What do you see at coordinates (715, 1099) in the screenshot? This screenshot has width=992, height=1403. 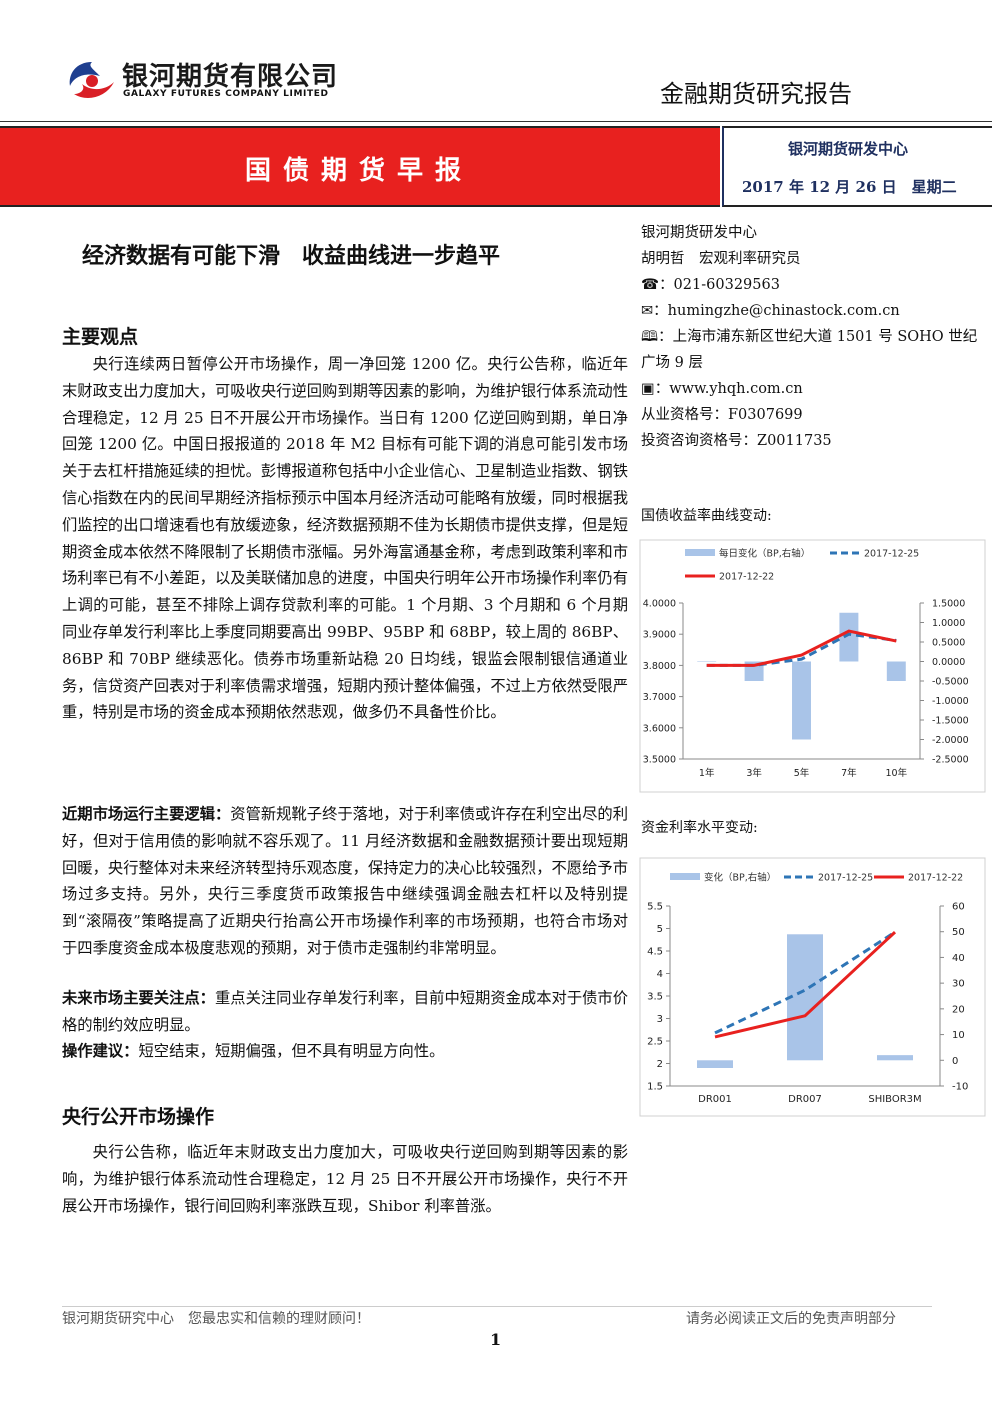 I see `x-tick-label: DR001` at bounding box center [715, 1099].